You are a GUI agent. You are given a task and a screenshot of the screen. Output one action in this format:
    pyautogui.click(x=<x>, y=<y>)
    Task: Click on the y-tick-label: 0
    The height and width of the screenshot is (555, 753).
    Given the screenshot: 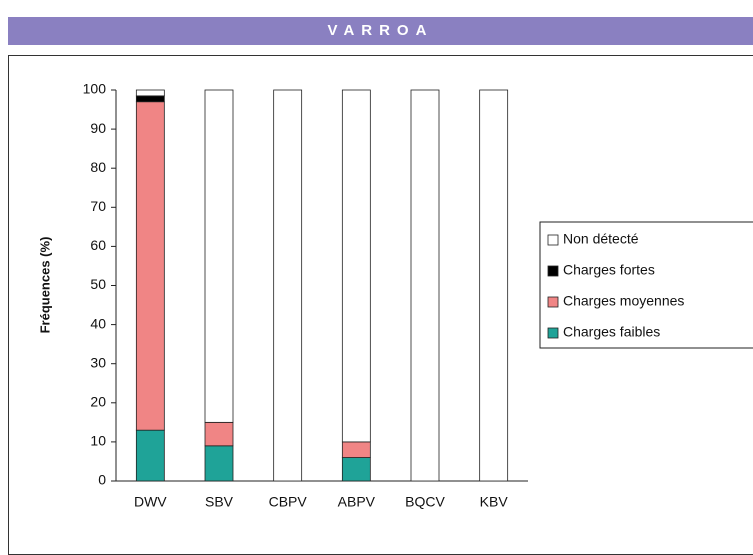 What is the action you would take?
    pyautogui.click(x=102, y=480)
    